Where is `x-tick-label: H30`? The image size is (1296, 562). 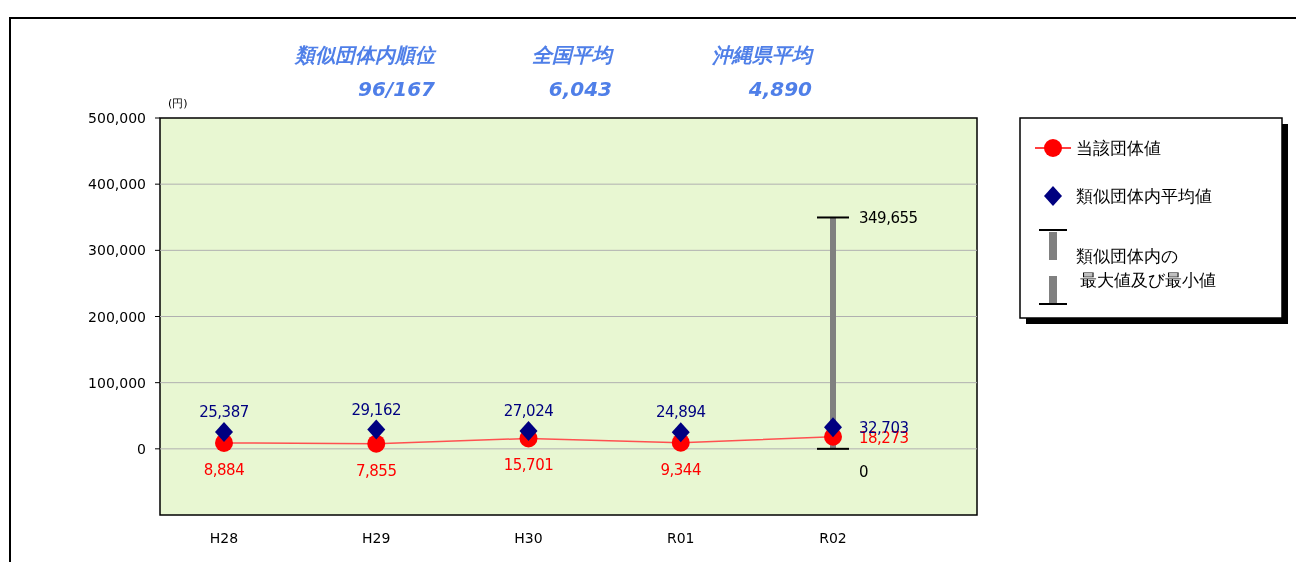 x-tick-label: H30 is located at coordinates (528, 538).